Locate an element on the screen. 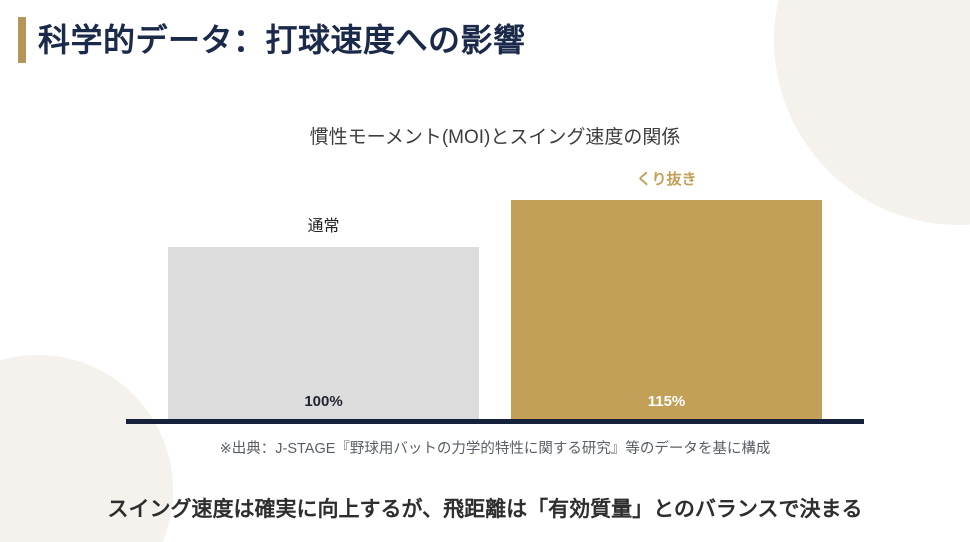 The image size is (970, 542). slide-header: 科学的データ：打球速度への影響 is located at coordinates (272, 40).